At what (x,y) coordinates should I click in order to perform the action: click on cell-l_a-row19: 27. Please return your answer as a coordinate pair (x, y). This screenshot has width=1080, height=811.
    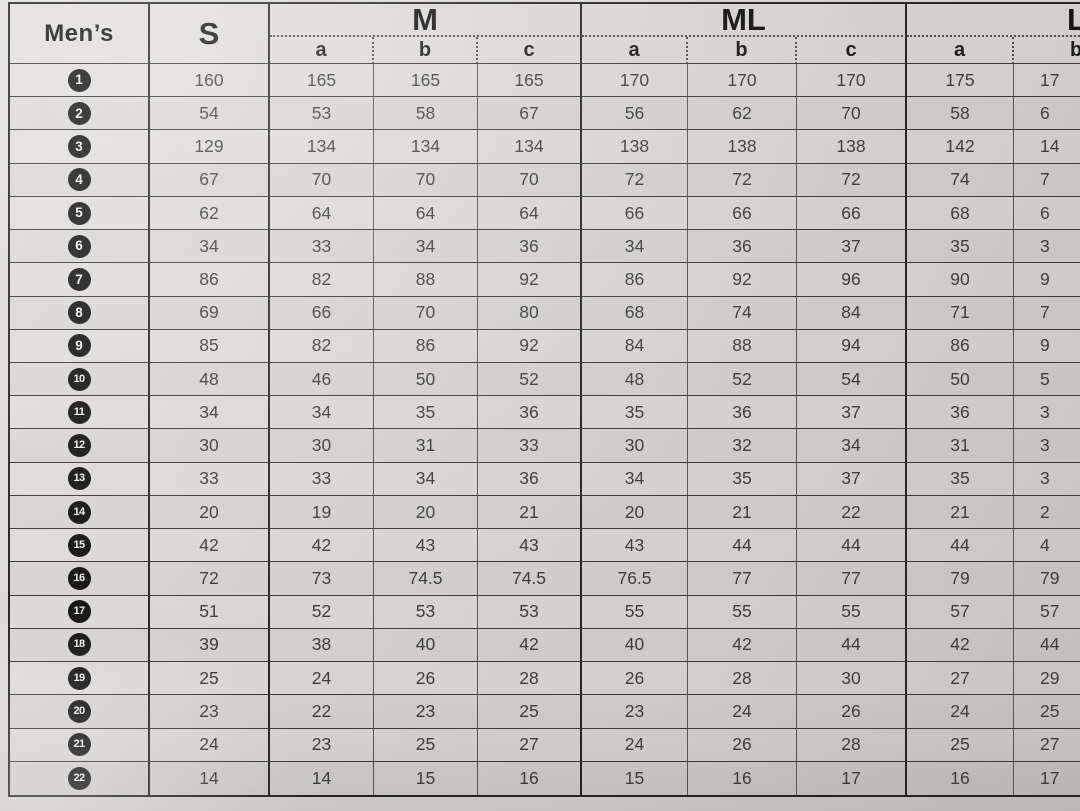
    Looking at the image, I should click on (960, 679).